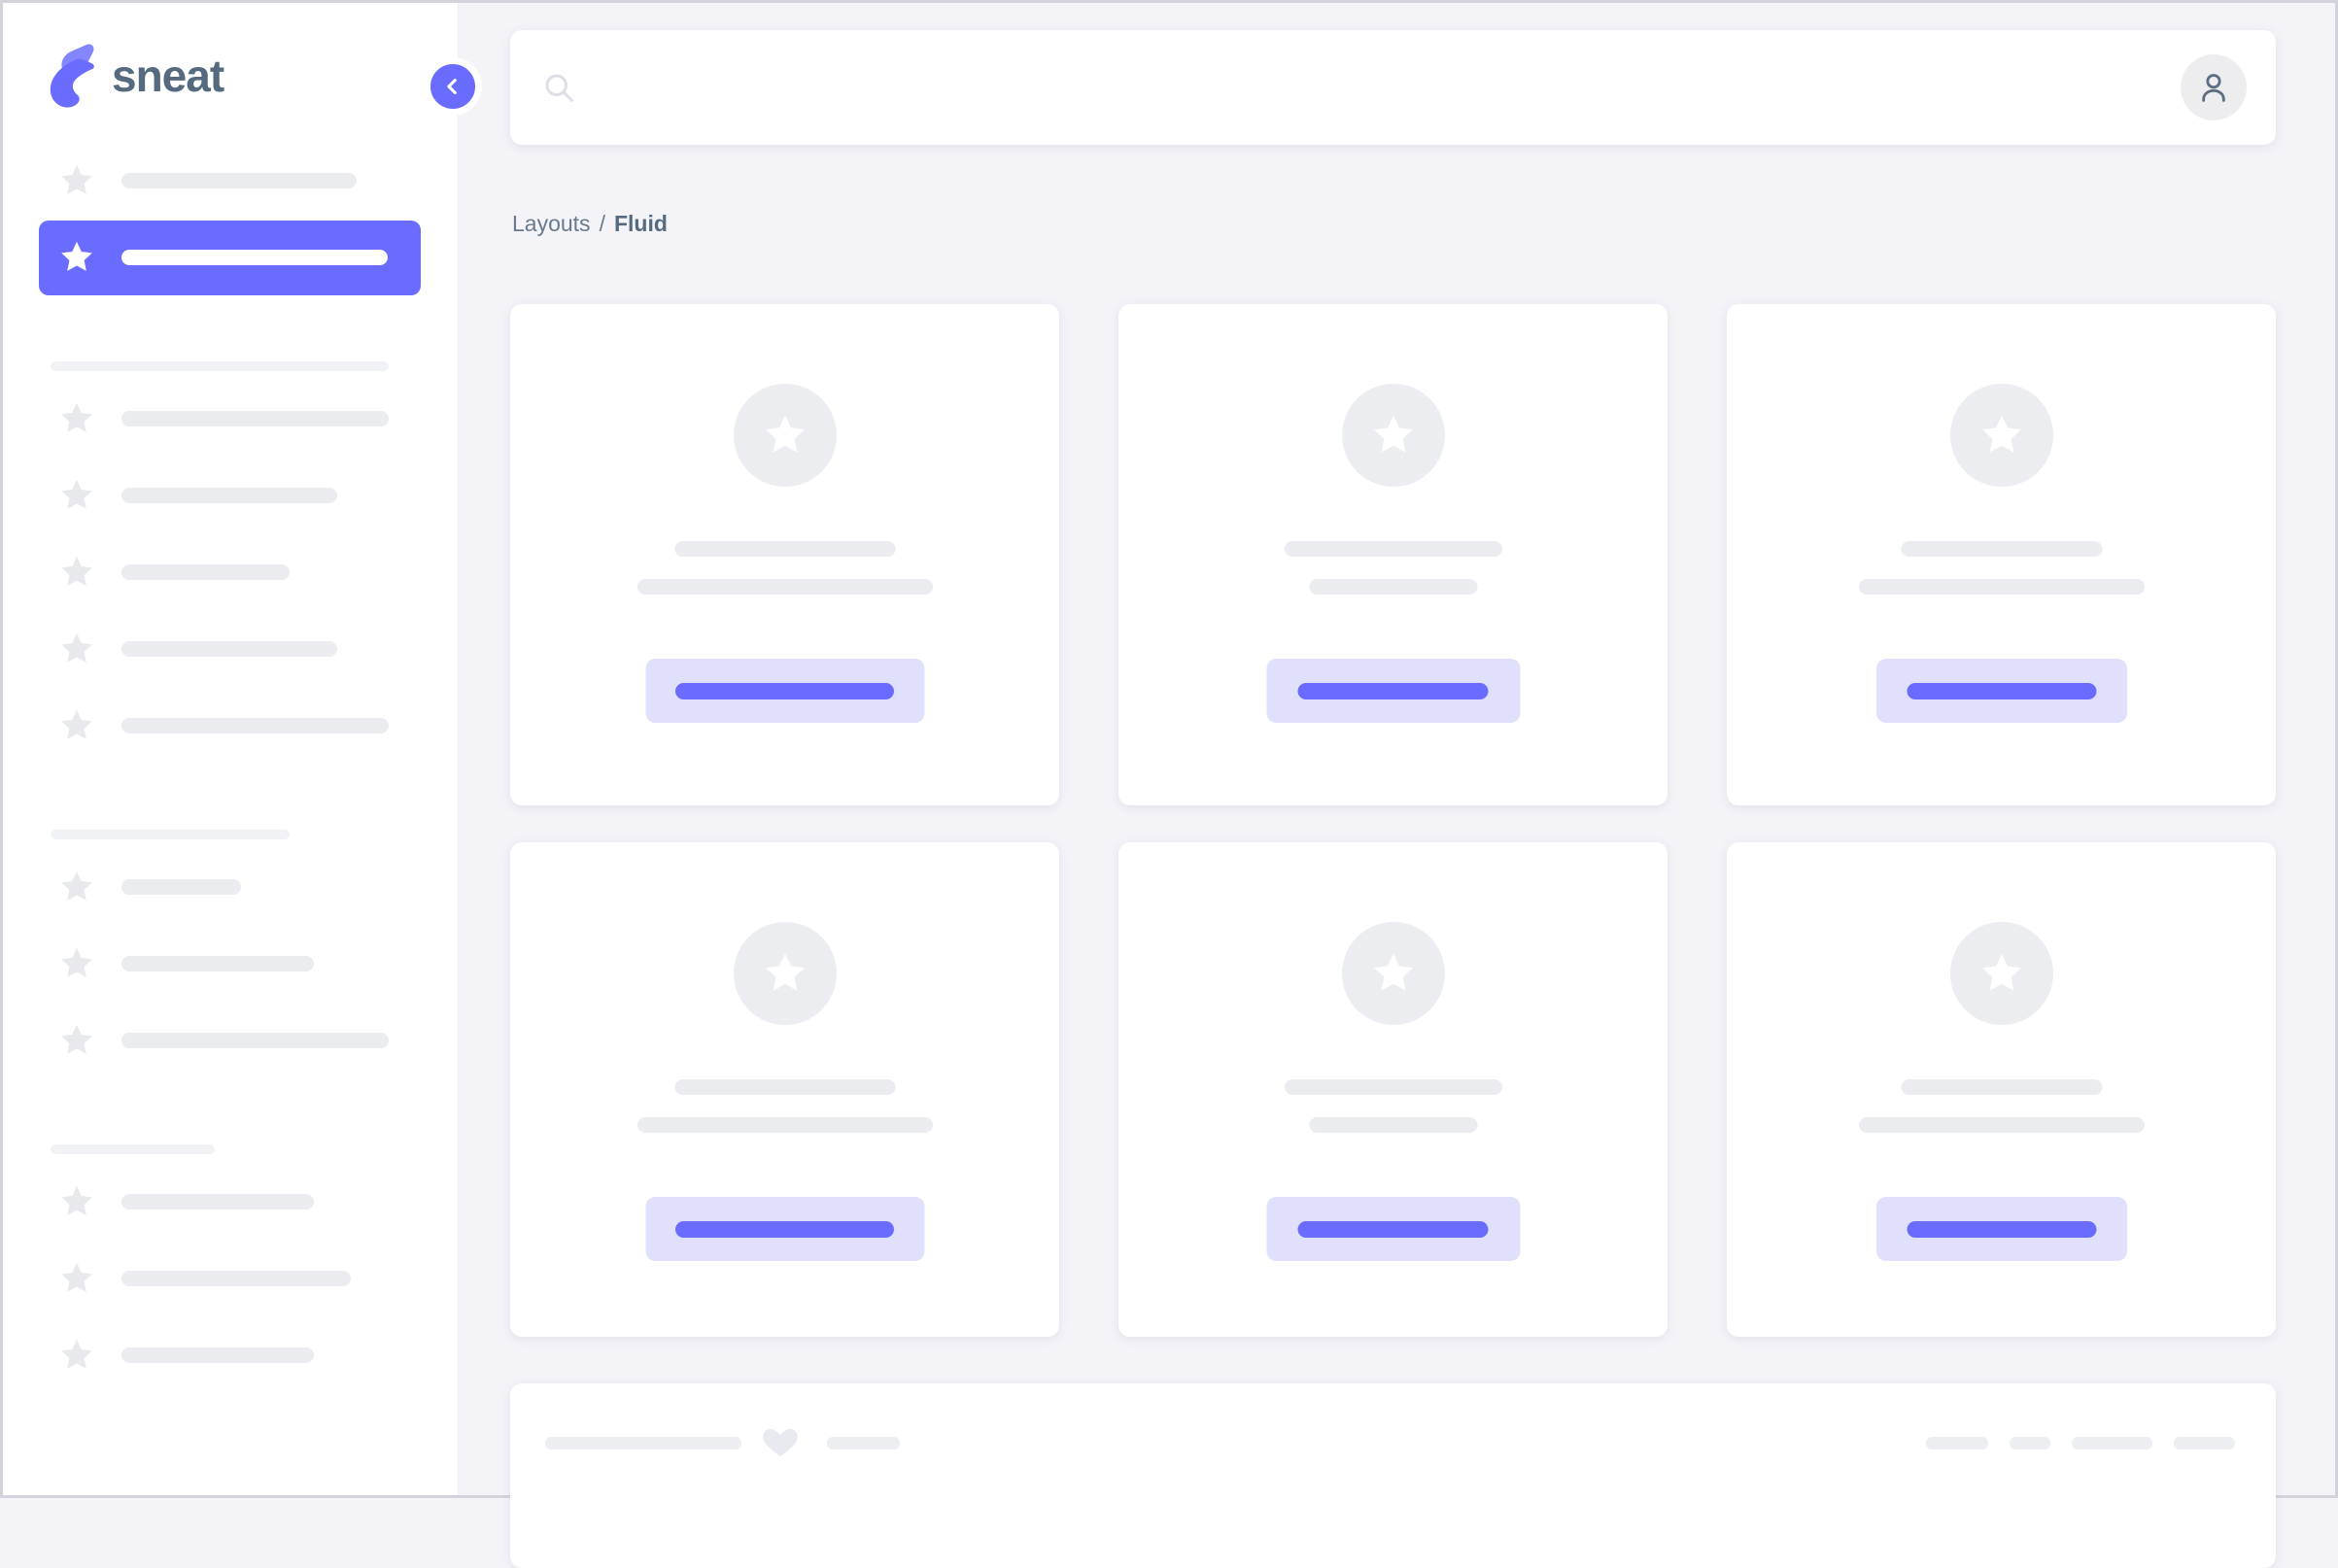 The image size is (2338, 1568). Describe the element at coordinates (72, 76) in the screenshot. I see `sneat-logo-icon` at that location.